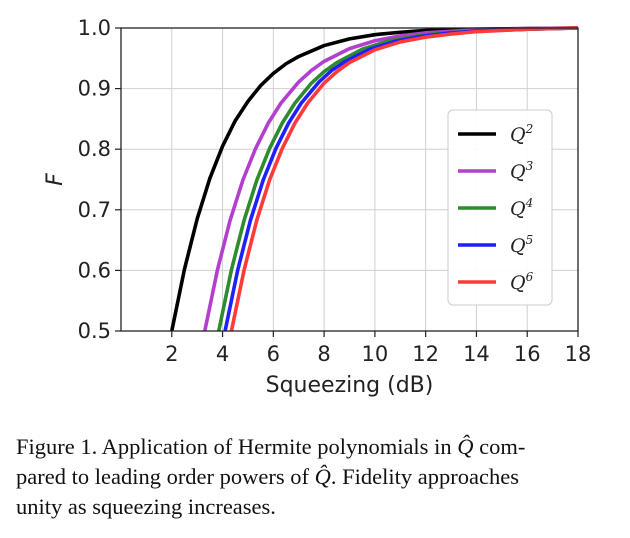  What do you see at coordinates (222, 354) in the screenshot?
I see `x-tick-label: 4` at bounding box center [222, 354].